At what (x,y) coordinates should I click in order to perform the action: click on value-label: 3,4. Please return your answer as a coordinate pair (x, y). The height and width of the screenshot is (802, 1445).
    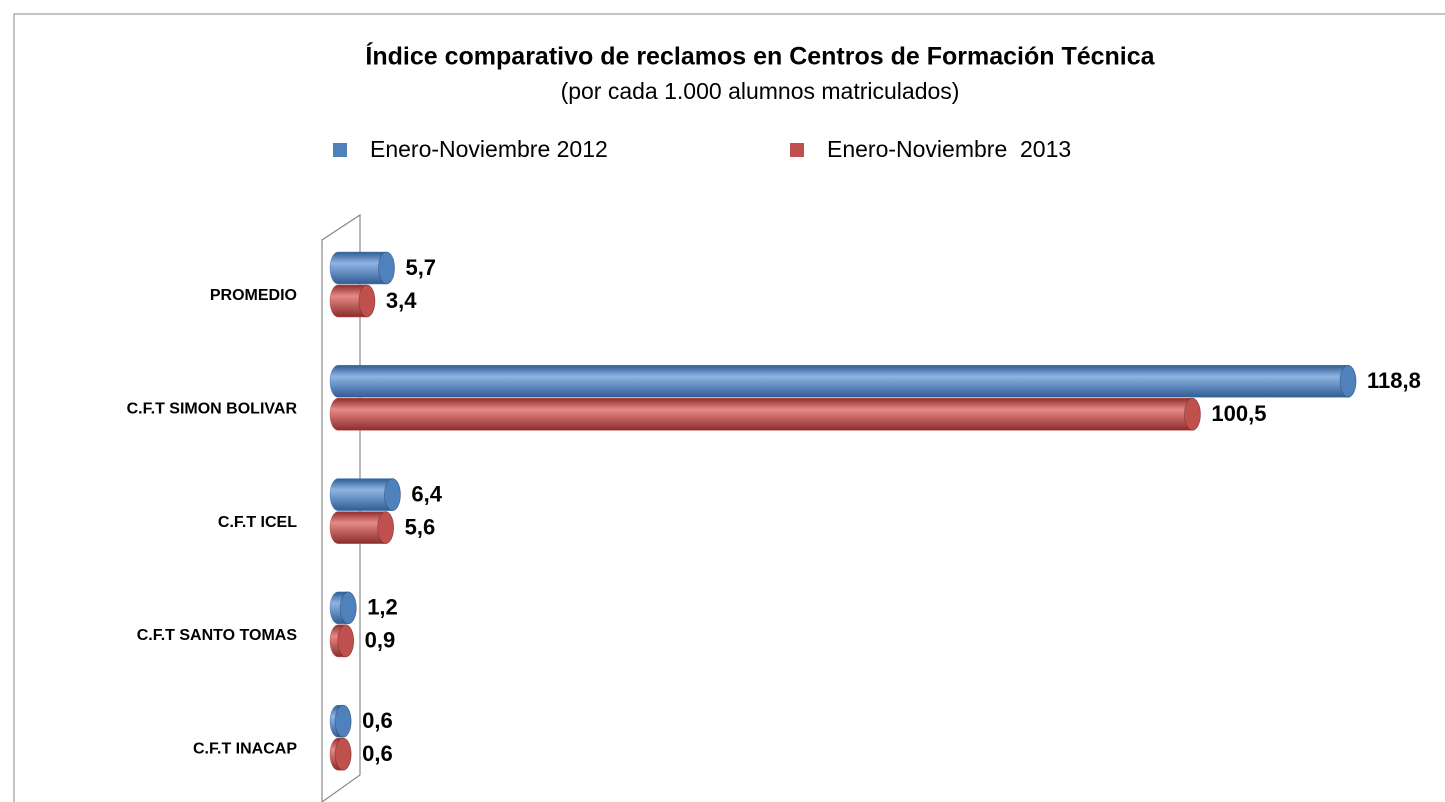
    Looking at the image, I should click on (401, 300).